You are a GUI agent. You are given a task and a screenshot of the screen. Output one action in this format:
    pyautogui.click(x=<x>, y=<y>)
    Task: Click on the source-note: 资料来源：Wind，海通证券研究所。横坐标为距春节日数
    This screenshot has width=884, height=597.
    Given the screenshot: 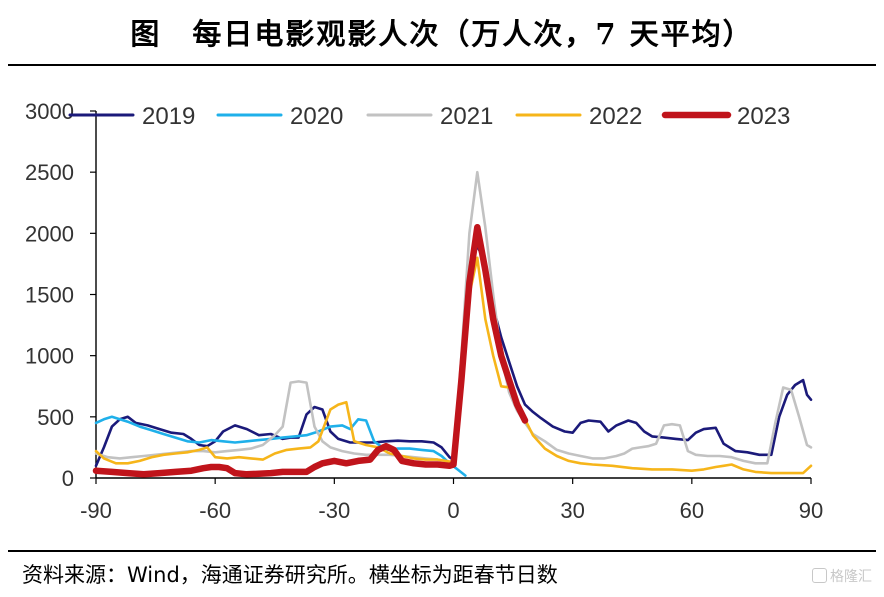 What is the action you would take?
    pyautogui.click(x=290, y=575)
    